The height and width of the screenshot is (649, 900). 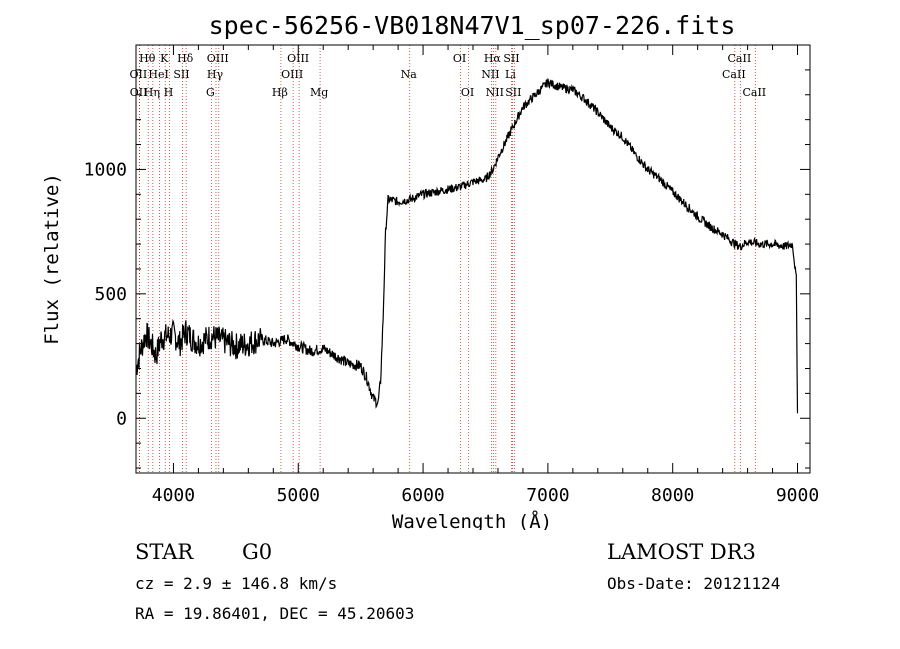 I want to click on survey-name: LAMOST DR3, so click(x=681, y=552).